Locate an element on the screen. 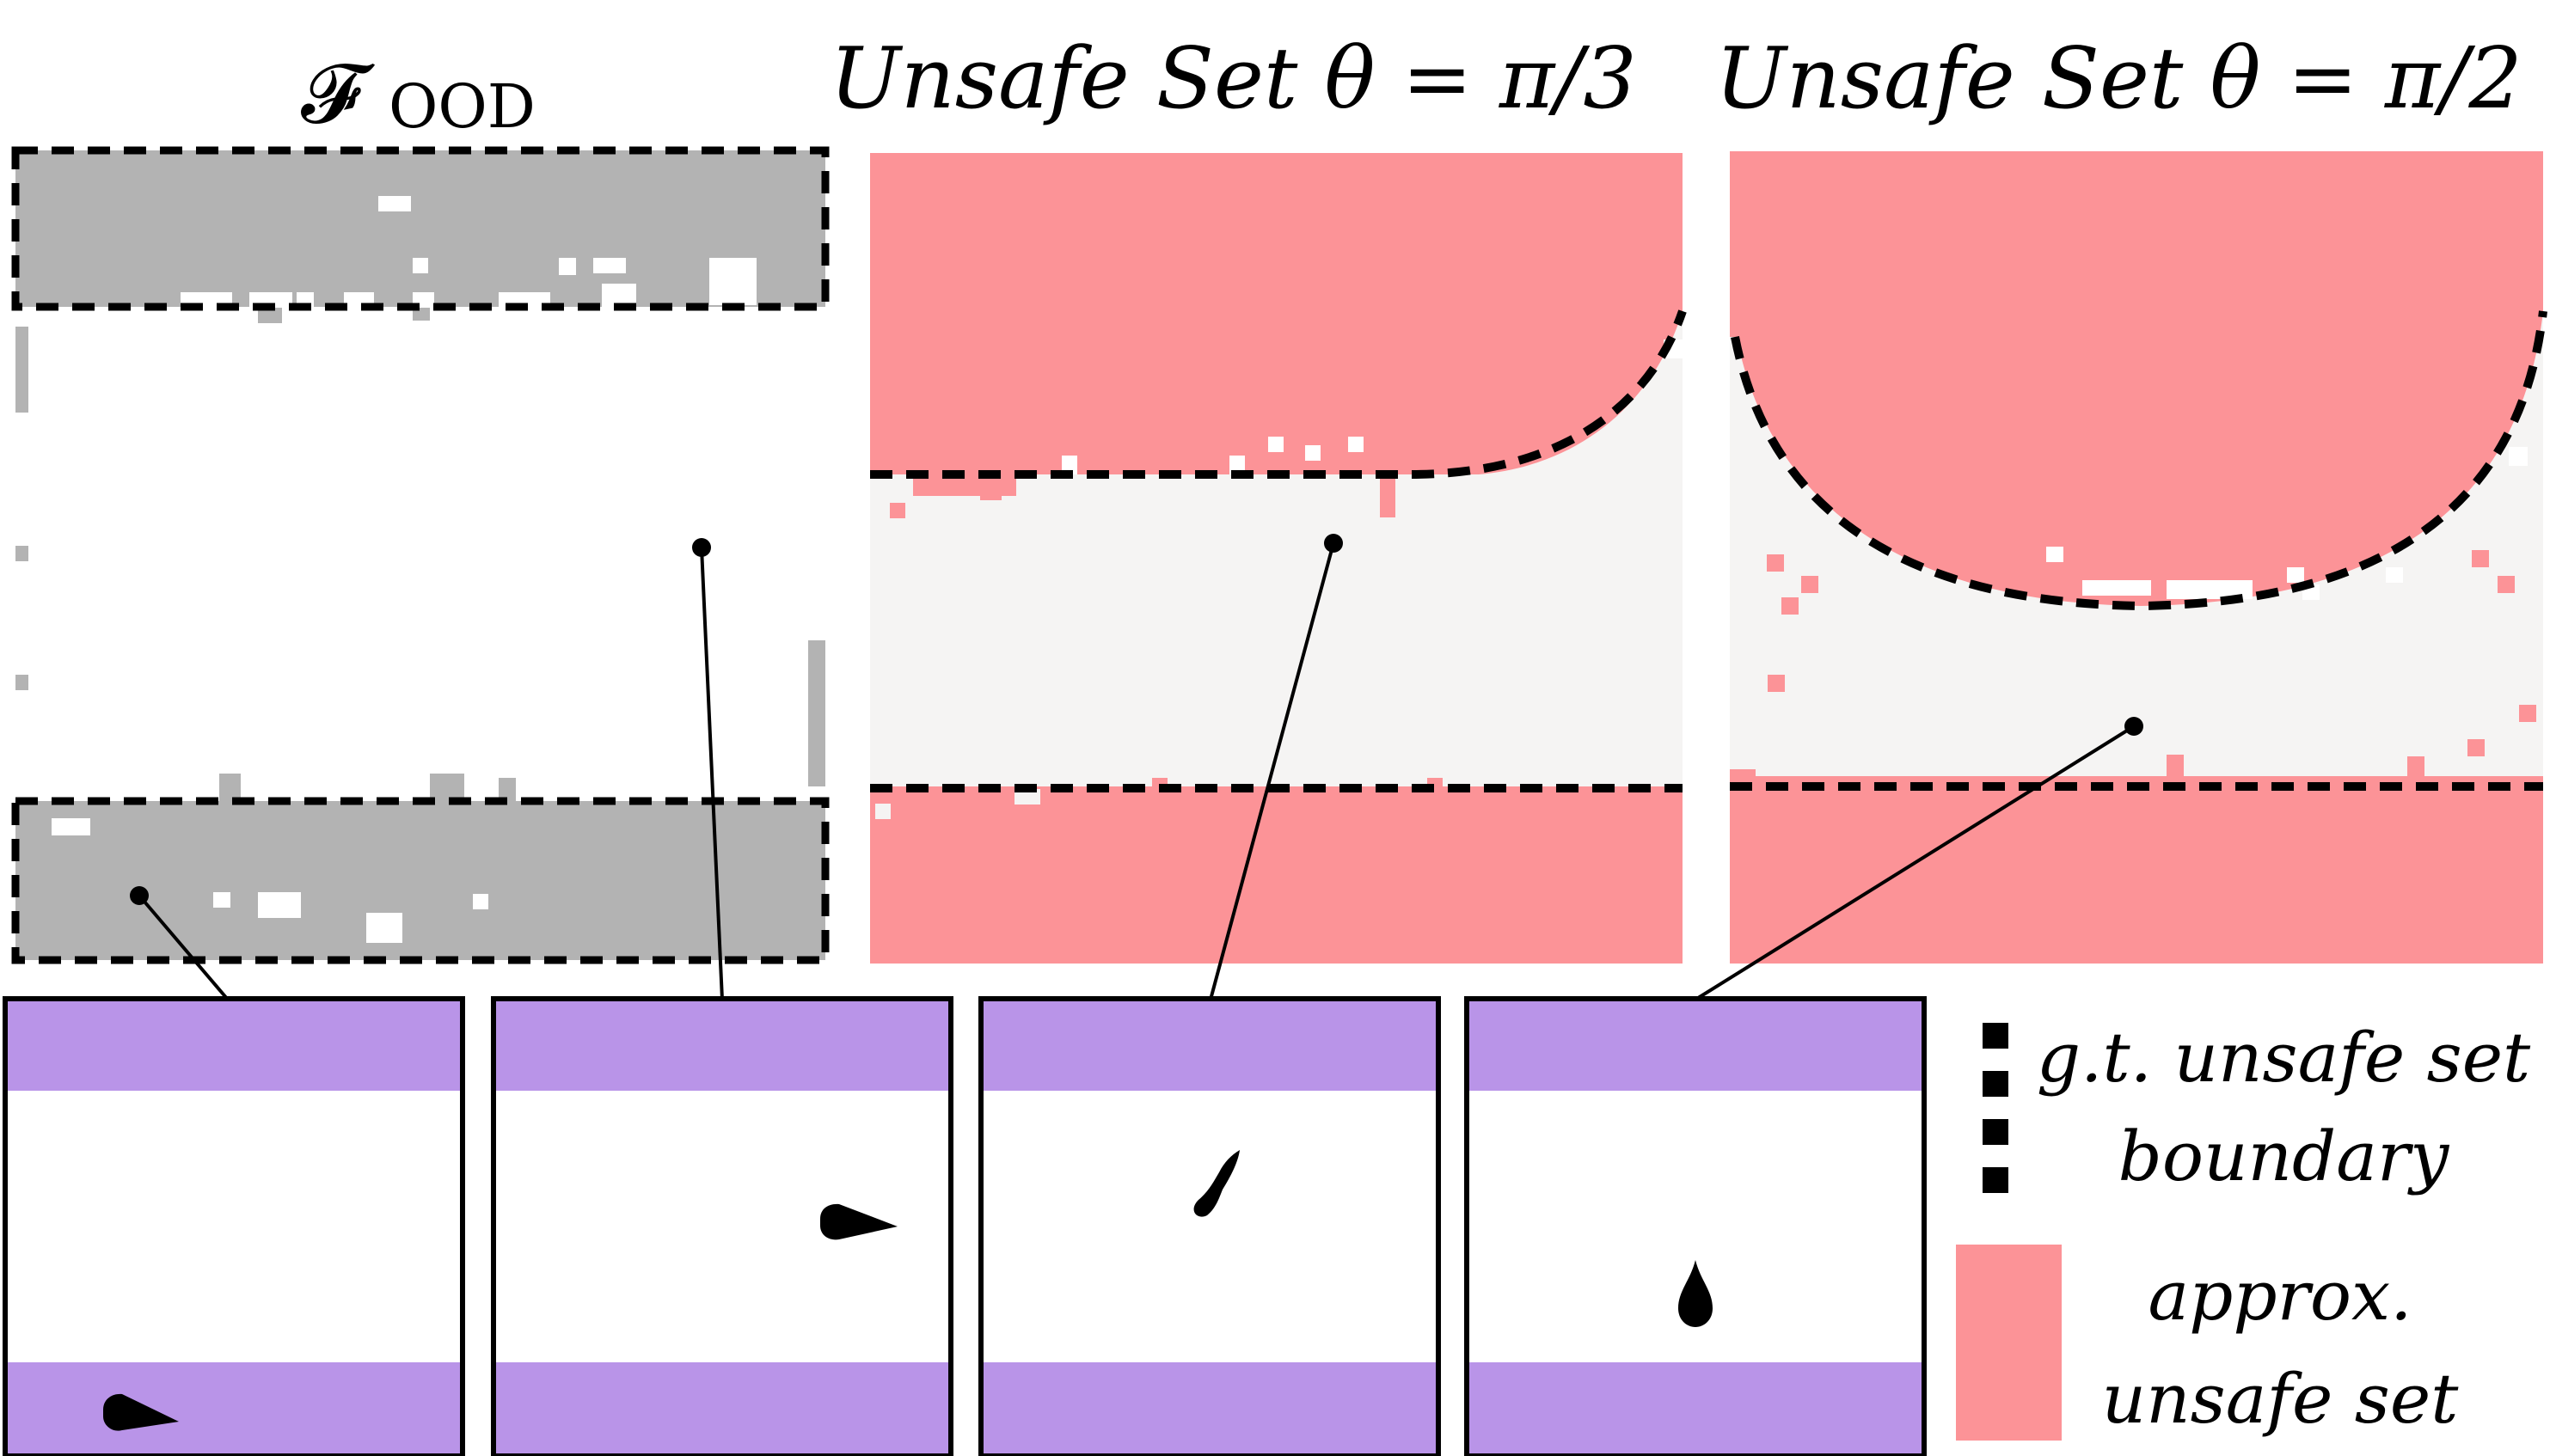 This screenshot has width=2550, height=1456. unsafe-speckle-pixels-pi3 is located at coordinates (1279, 579).